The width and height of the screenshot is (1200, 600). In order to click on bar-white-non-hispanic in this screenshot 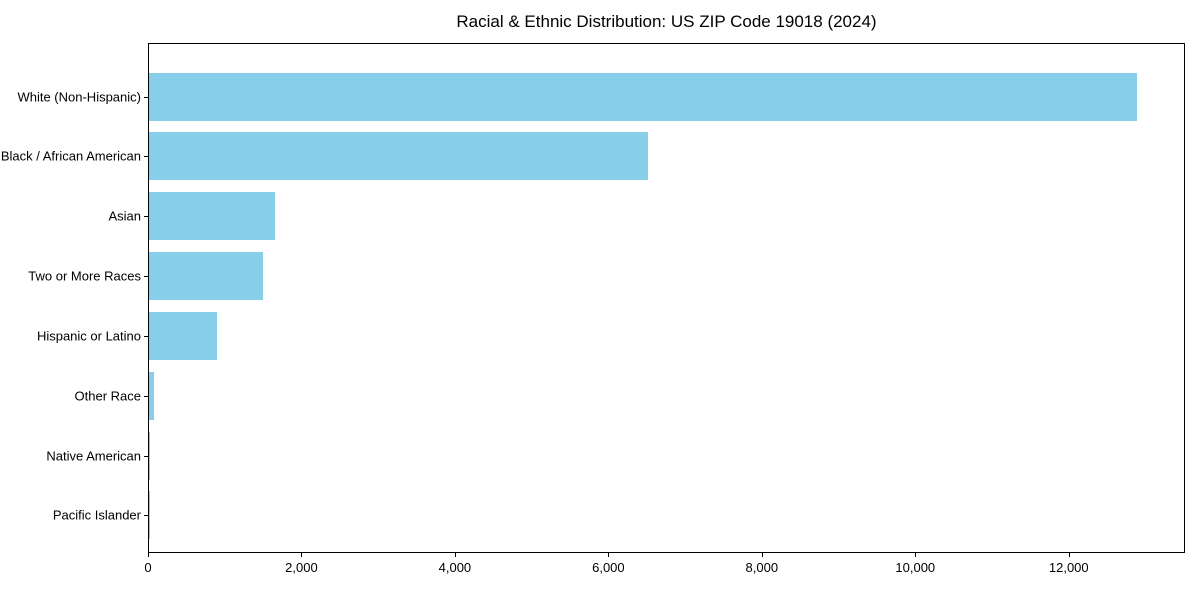, I will do `click(643, 96)`.